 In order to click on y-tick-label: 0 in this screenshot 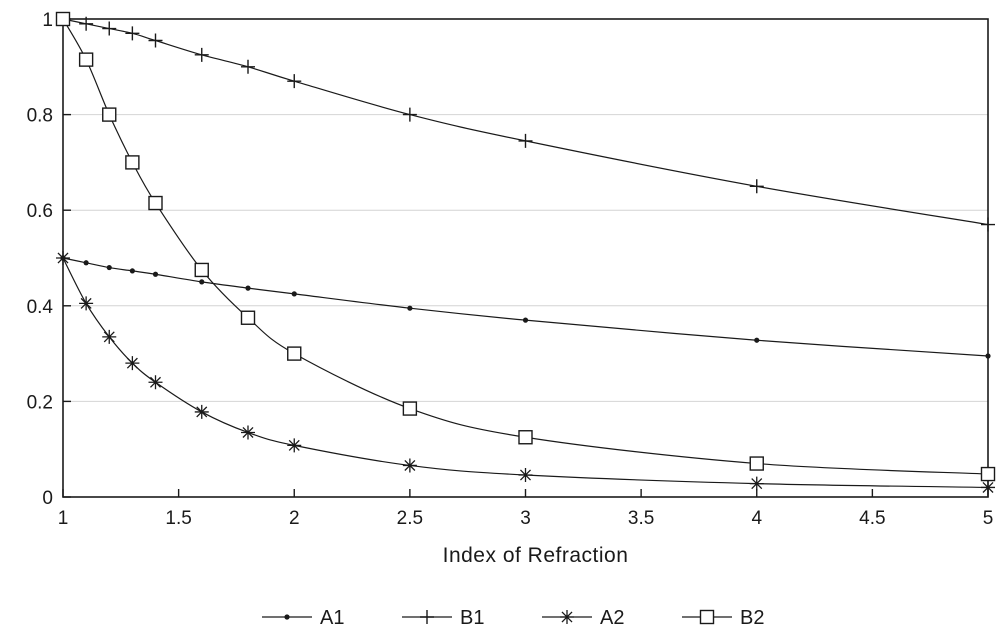, I will do `click(47, 498)`.